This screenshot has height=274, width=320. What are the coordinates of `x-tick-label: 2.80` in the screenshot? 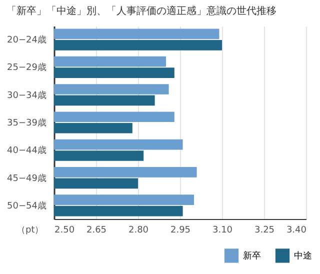 It's located at (138, 231).